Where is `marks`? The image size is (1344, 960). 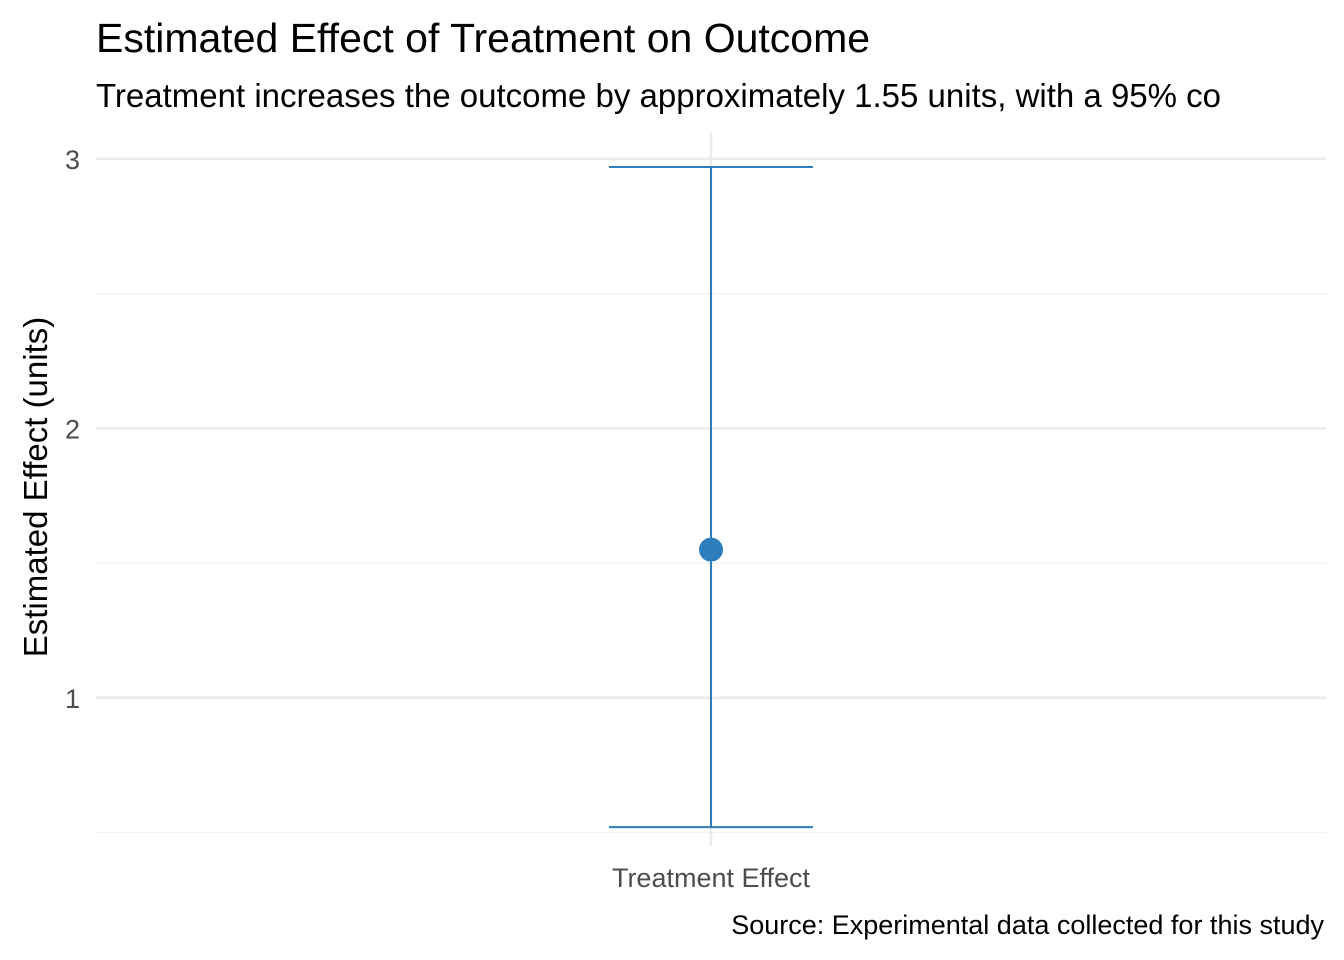
marks is located at coordinates (711, 497).